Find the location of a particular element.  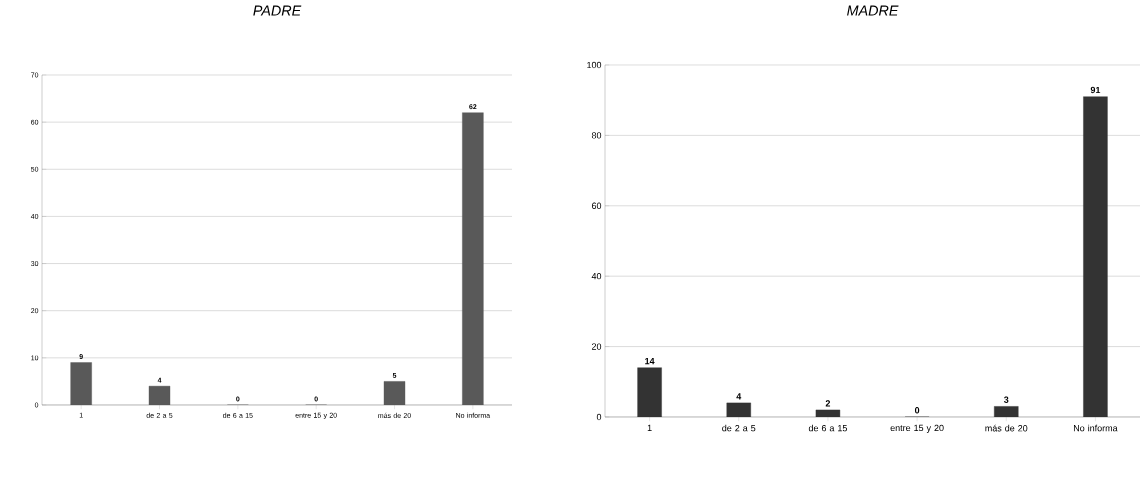

data-label: 4 is located at coordinates (739, 396).